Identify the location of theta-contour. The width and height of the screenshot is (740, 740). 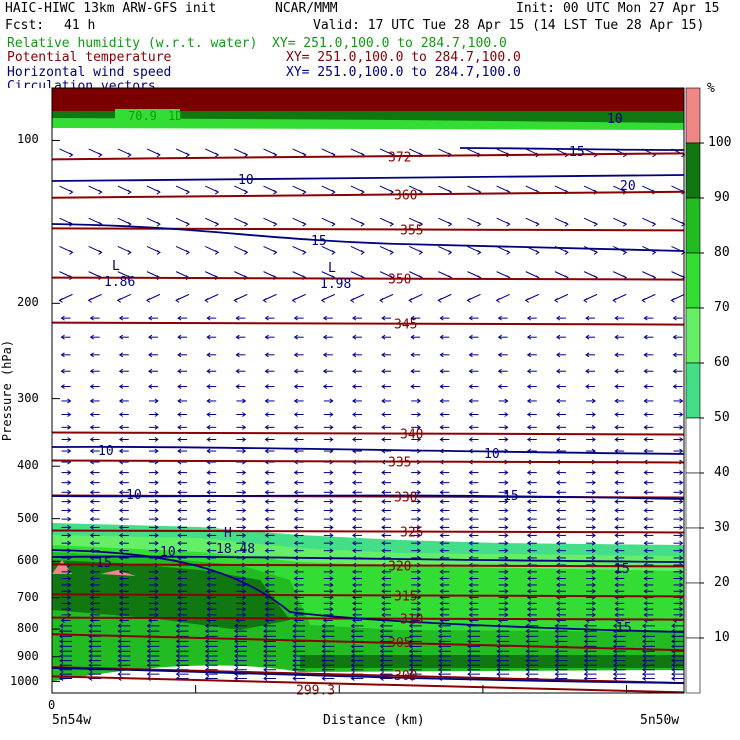
(368, 642).